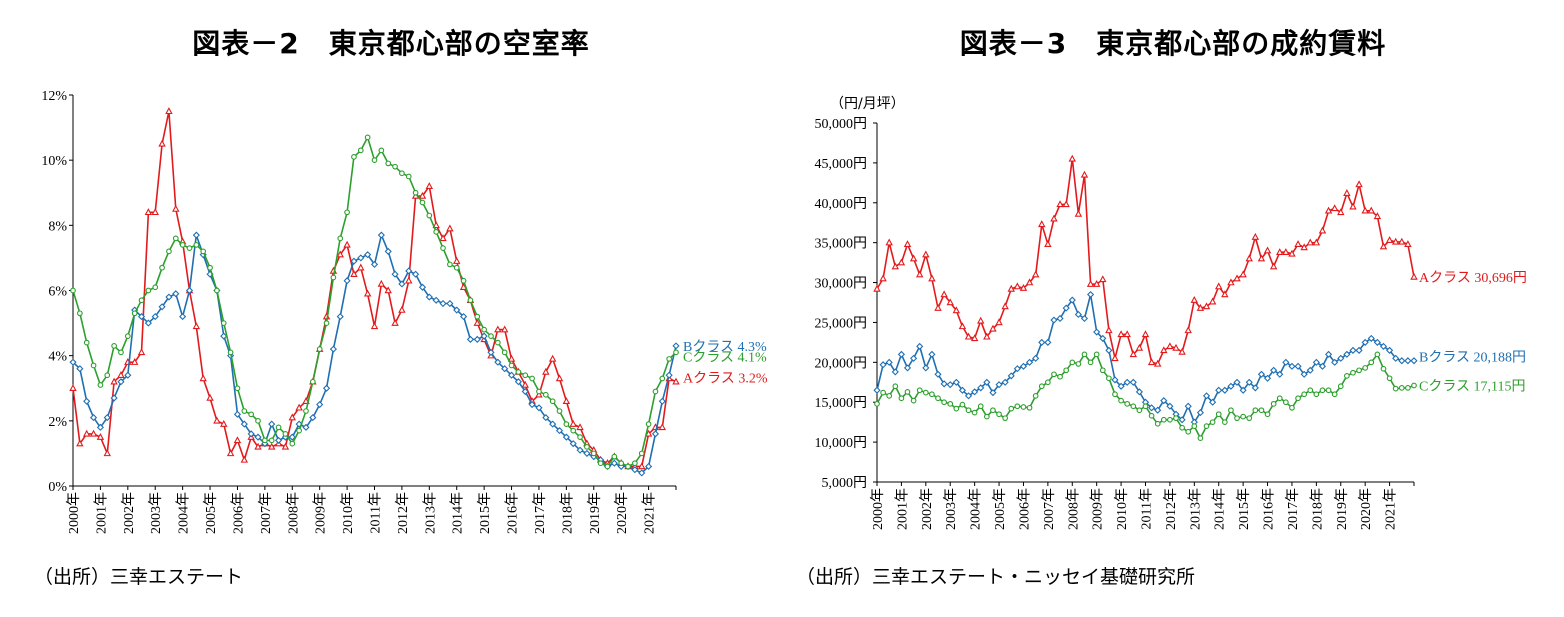 The image size is (1564, 617). Describe the element at coordinates (184, 513) in the screenshot. I see `vacancy-x-tick-label: 2004年` at that location.